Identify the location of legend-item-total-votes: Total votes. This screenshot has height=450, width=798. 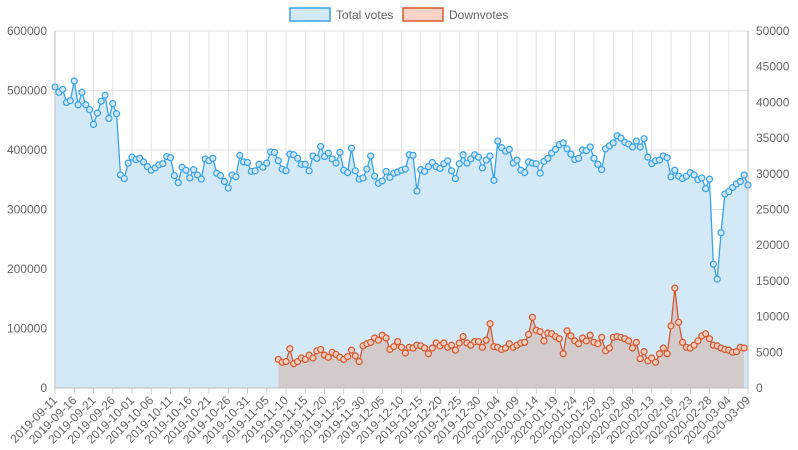
(341, 14).